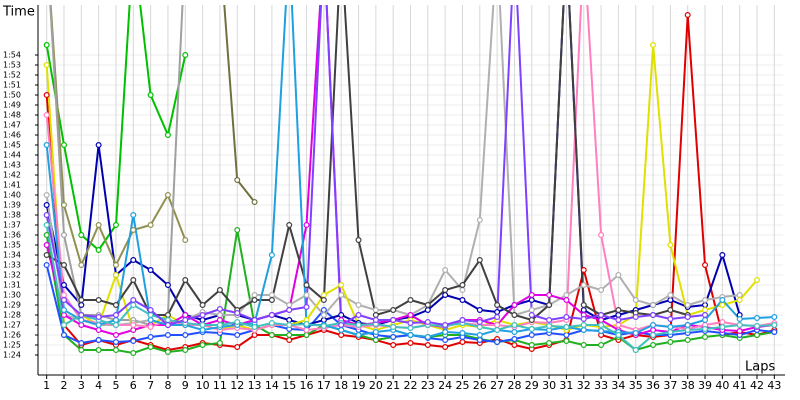 The image size is (800, 400). What do you see at coordinates (445, 385) in the screenshot?
I see `x-tick-label: 24` at bounding box center [445, 385].